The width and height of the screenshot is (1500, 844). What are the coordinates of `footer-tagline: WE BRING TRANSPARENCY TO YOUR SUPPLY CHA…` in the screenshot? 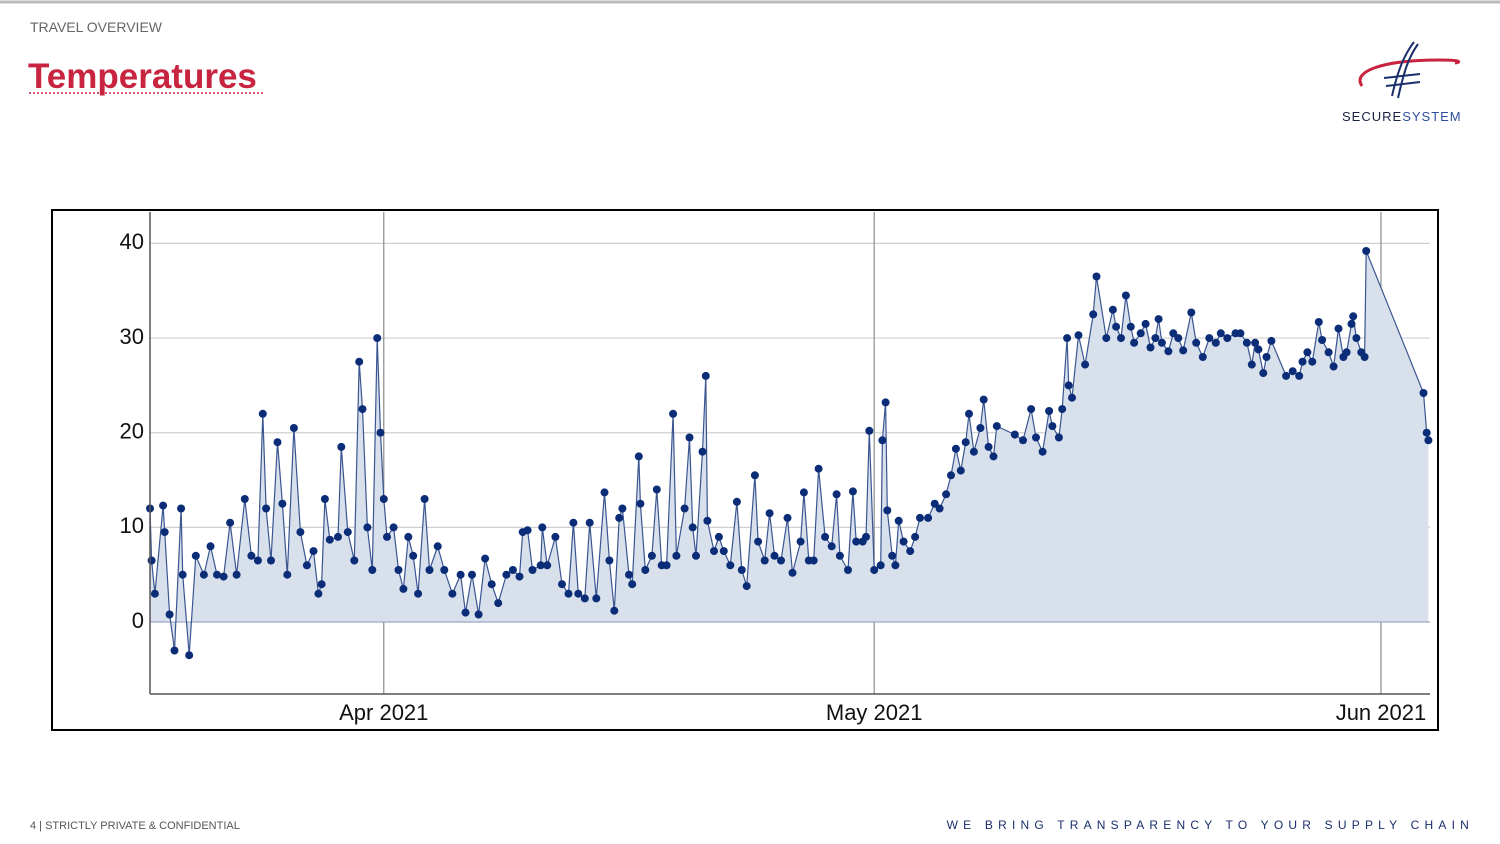 It's located at (1210, 825).